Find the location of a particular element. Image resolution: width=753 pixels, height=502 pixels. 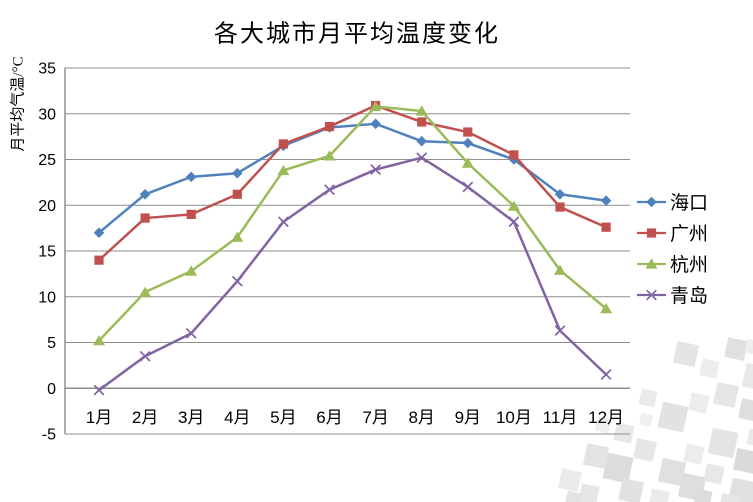

y-tick-labels: -5 0 5 10 15 20 25 30 35 is located at coordinates (47, 252).